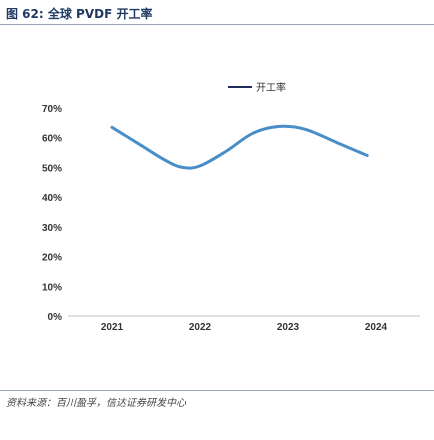 The height and width of the screenshot is (440, 434). What do you see at coordinates (271, 87) in the screenshot?
I see `legend-label: 开工率` at bounding box center [271, 87].